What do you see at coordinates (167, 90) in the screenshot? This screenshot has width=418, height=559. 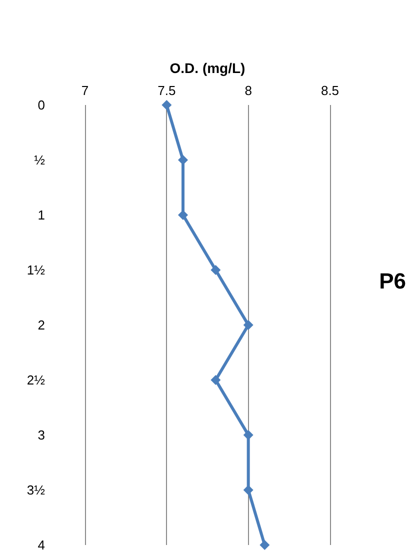 I see `x-tick-label: 7.5` at bounding box center [167, 90].